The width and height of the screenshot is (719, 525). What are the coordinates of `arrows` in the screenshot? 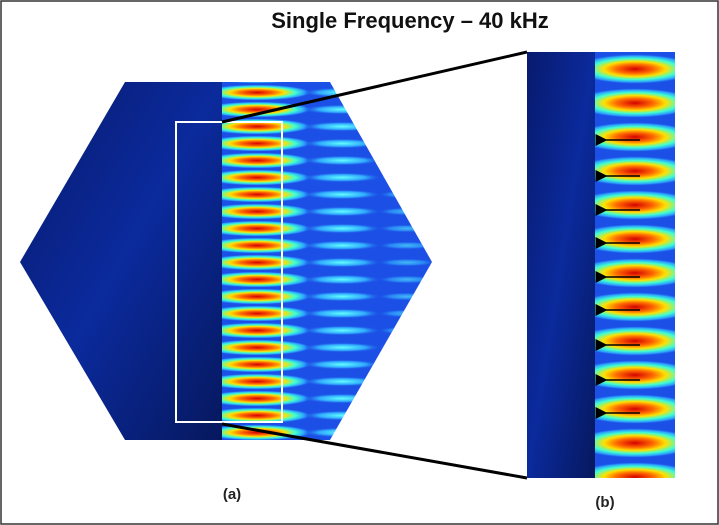 It's located at (617, 276).